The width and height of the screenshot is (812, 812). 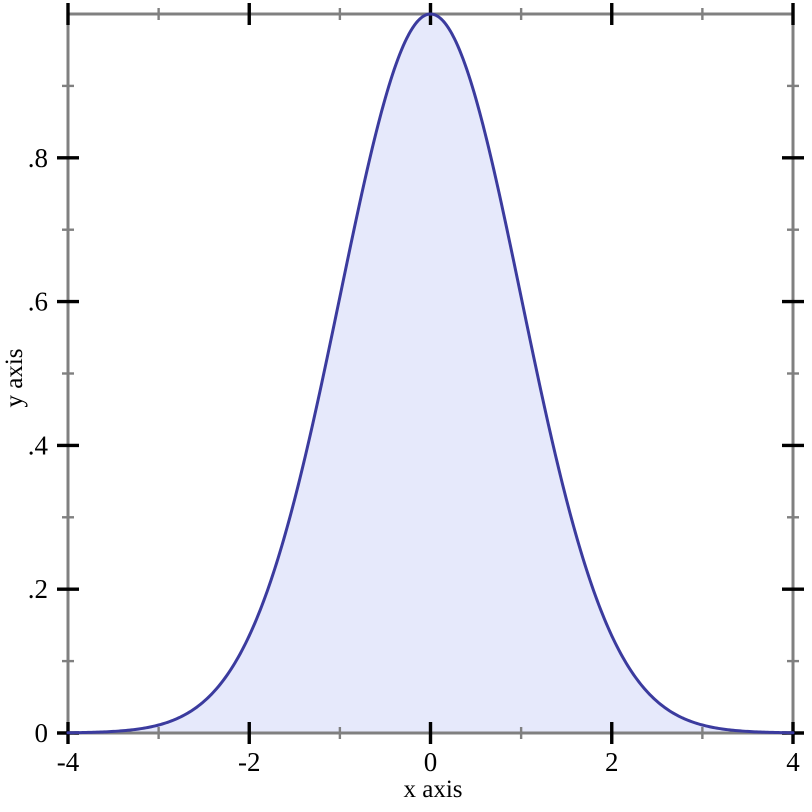 I want to click on y-tick-label: .6, so click(x=38, y=302).